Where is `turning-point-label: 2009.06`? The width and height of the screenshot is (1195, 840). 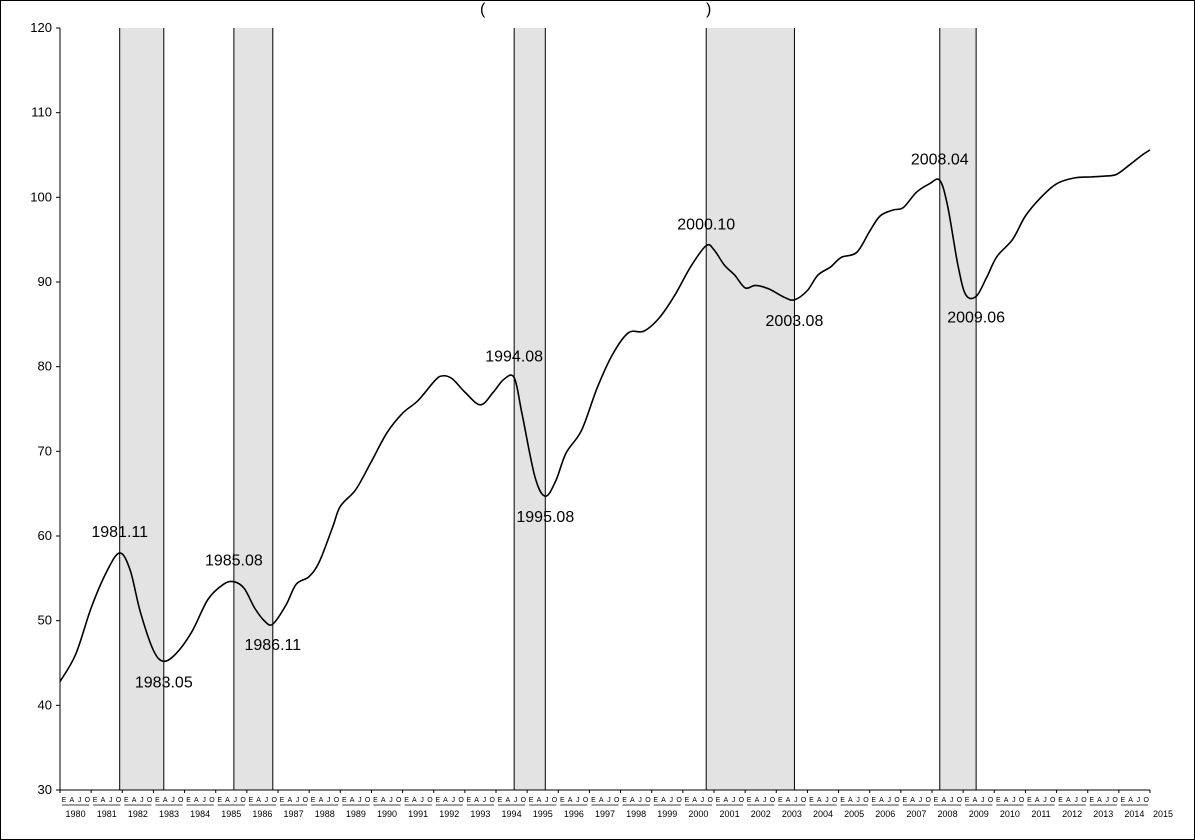
turning-point-label: 2009.06 is located at coordinates (976, 317).